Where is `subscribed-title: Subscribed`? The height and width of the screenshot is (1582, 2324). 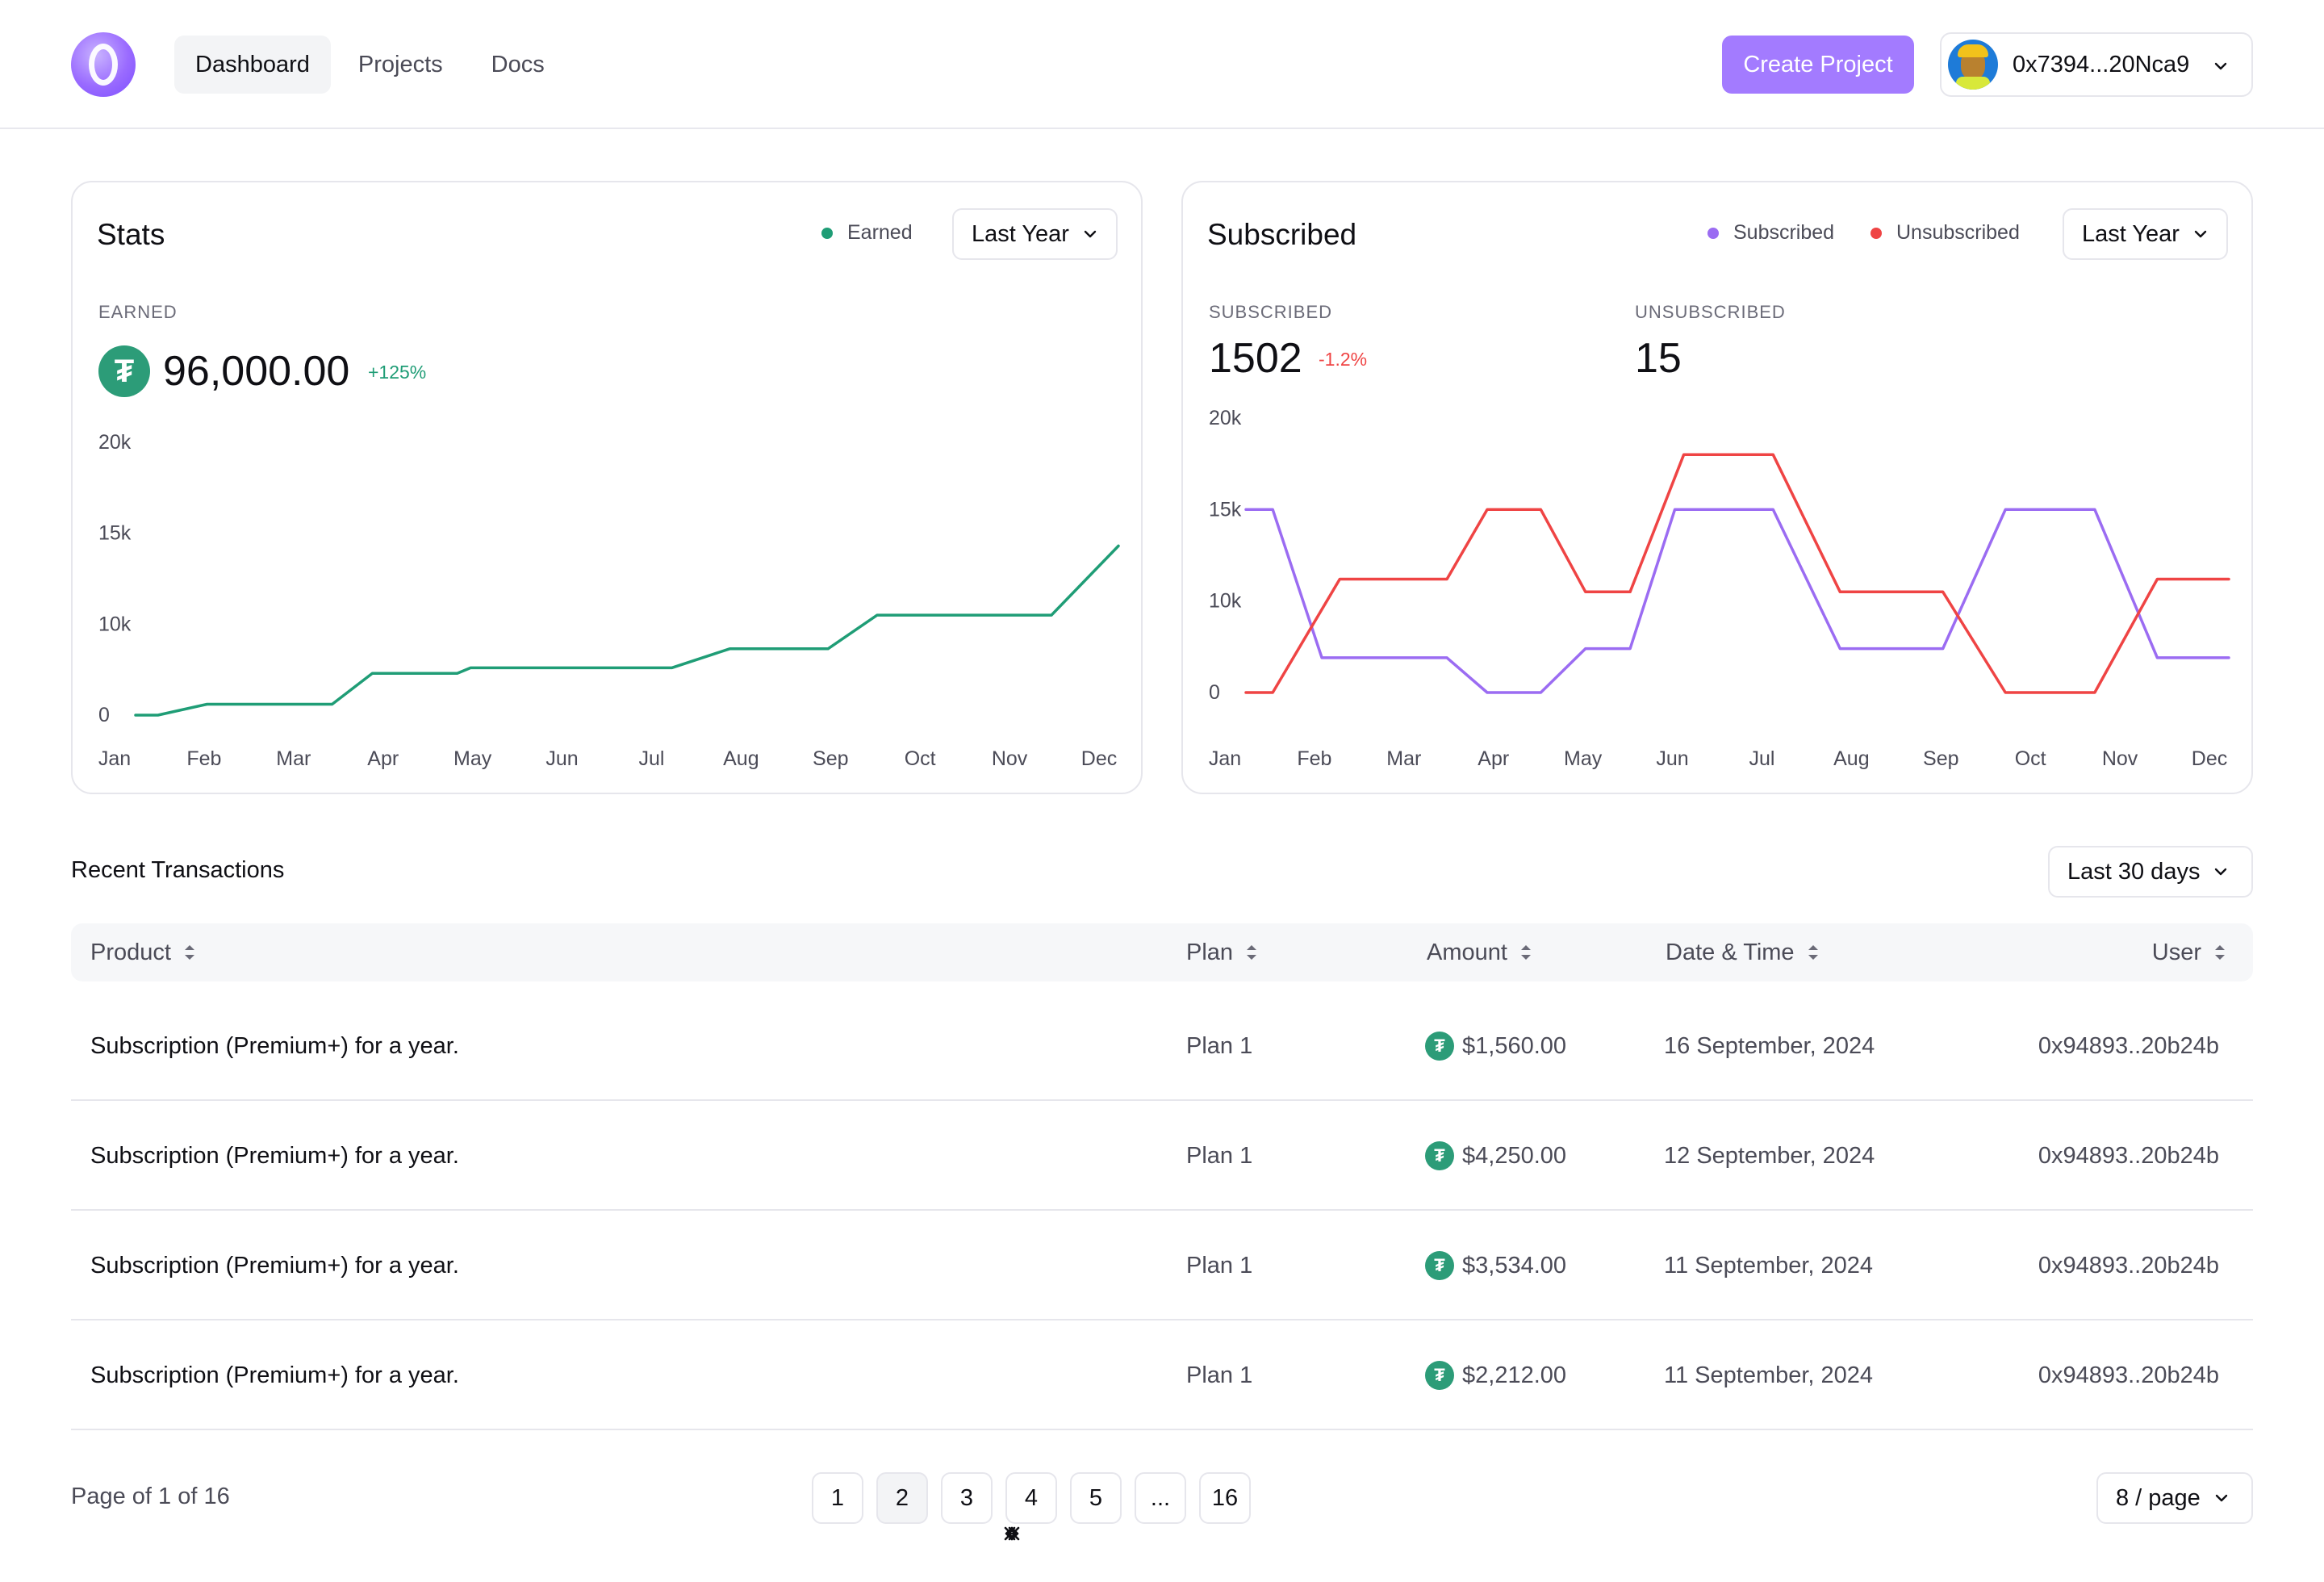
subscribed-title: Subscribed is located at coordinates (1282, 234).